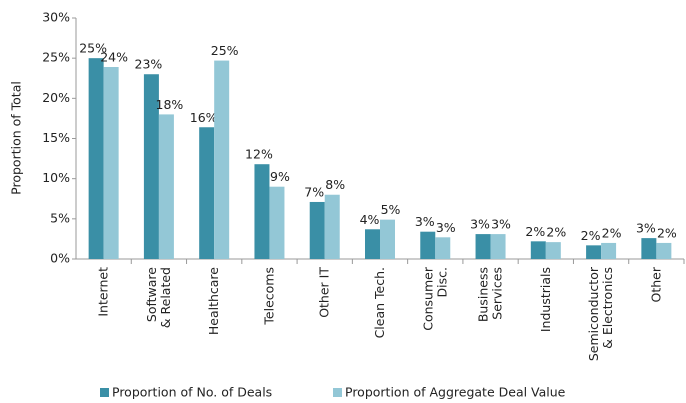 The image size is (686, 403). I want to click on x-tick-label-line: Other, so click(655, 284).